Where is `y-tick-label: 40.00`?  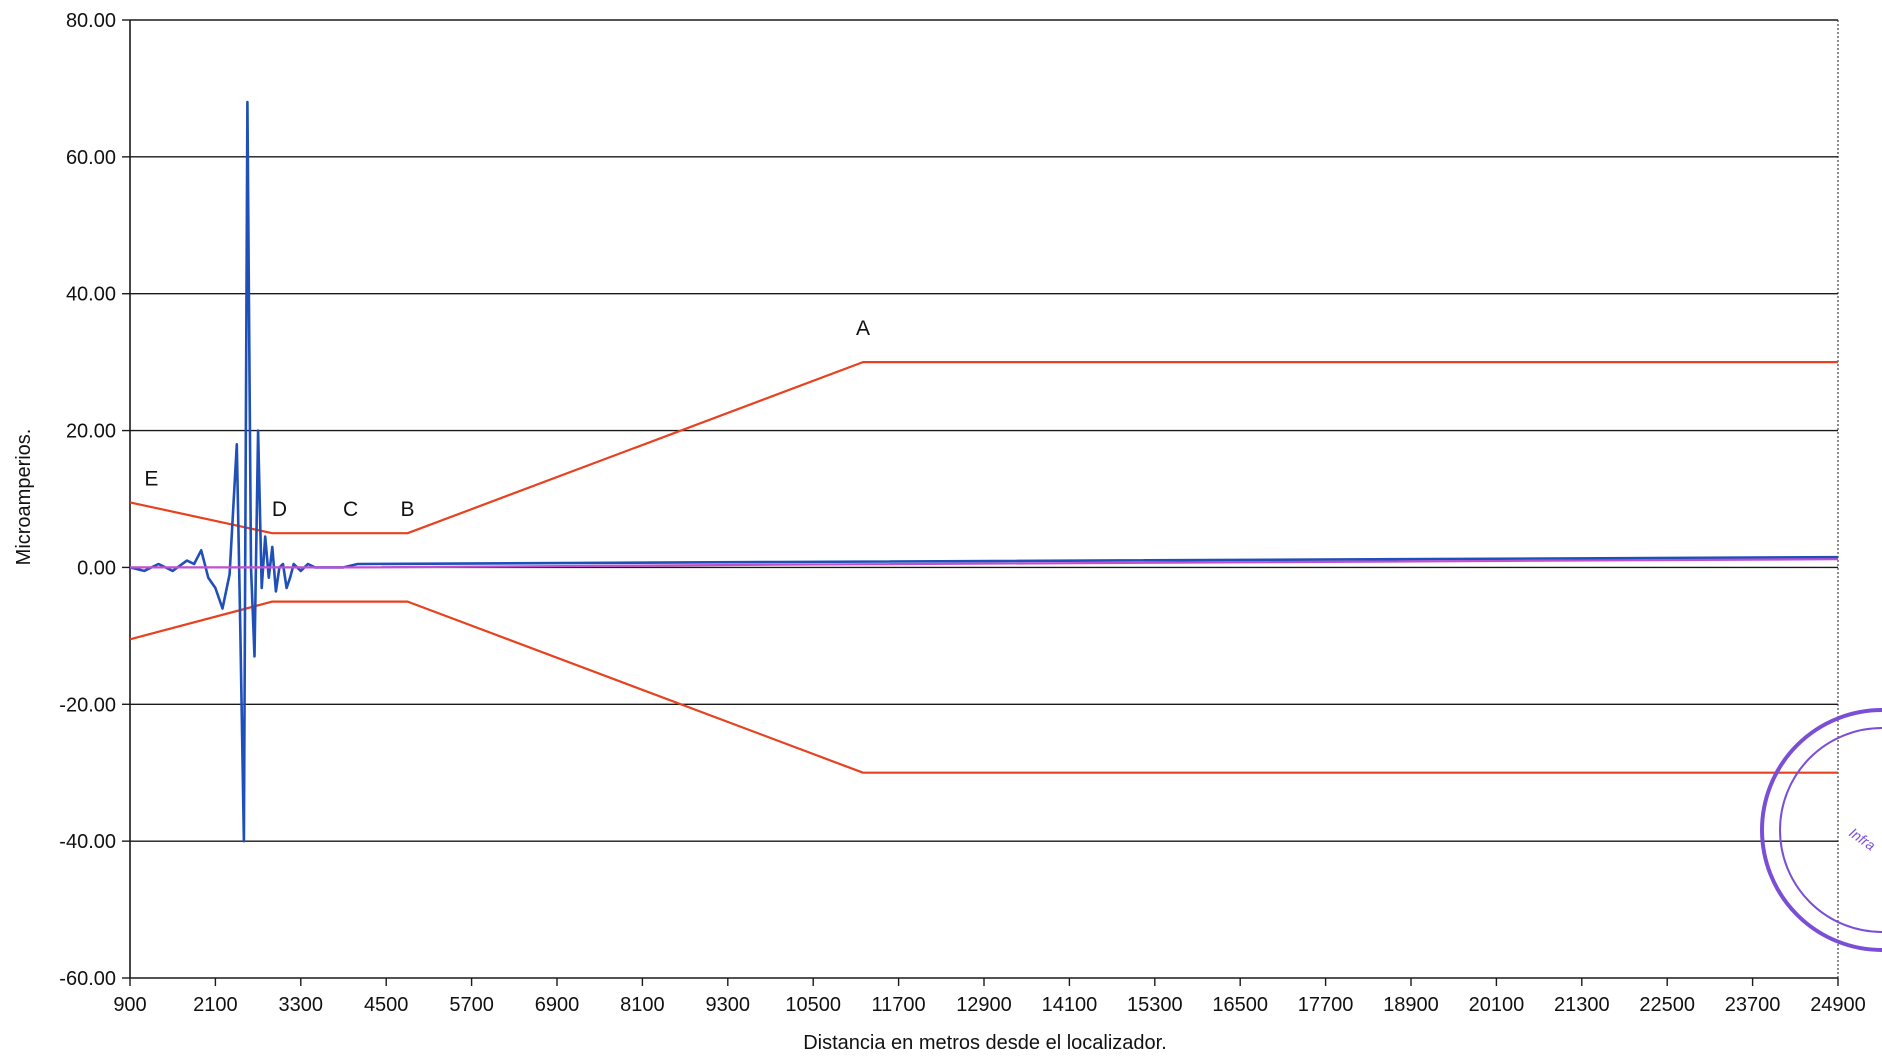
y-tick-label: 40.00 is located at coordinates (91, 295).